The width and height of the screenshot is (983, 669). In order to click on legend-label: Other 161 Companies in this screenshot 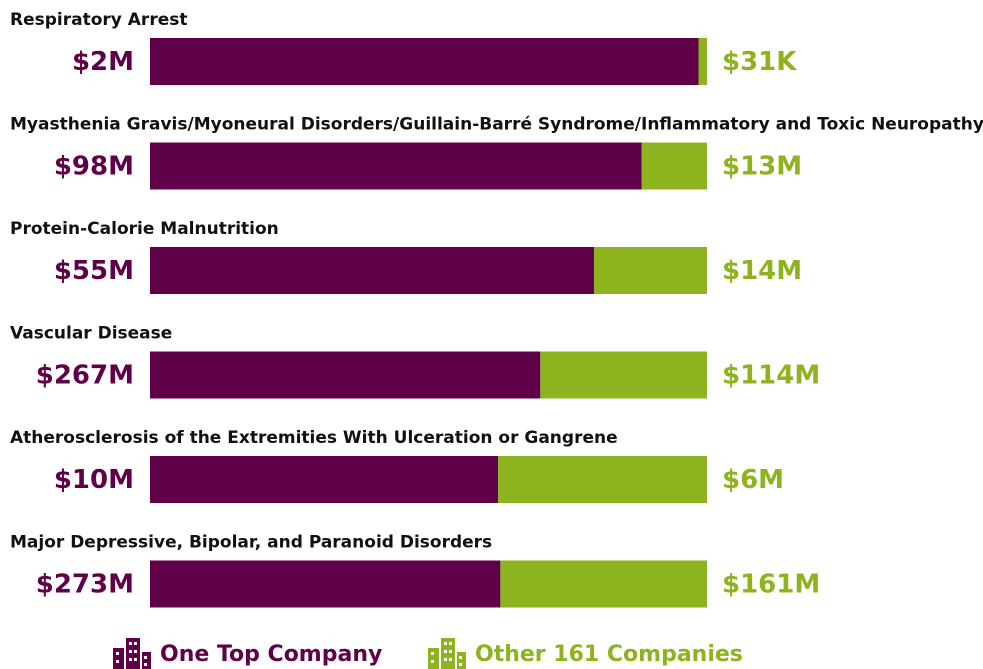, I will do `click(609, 654)`.